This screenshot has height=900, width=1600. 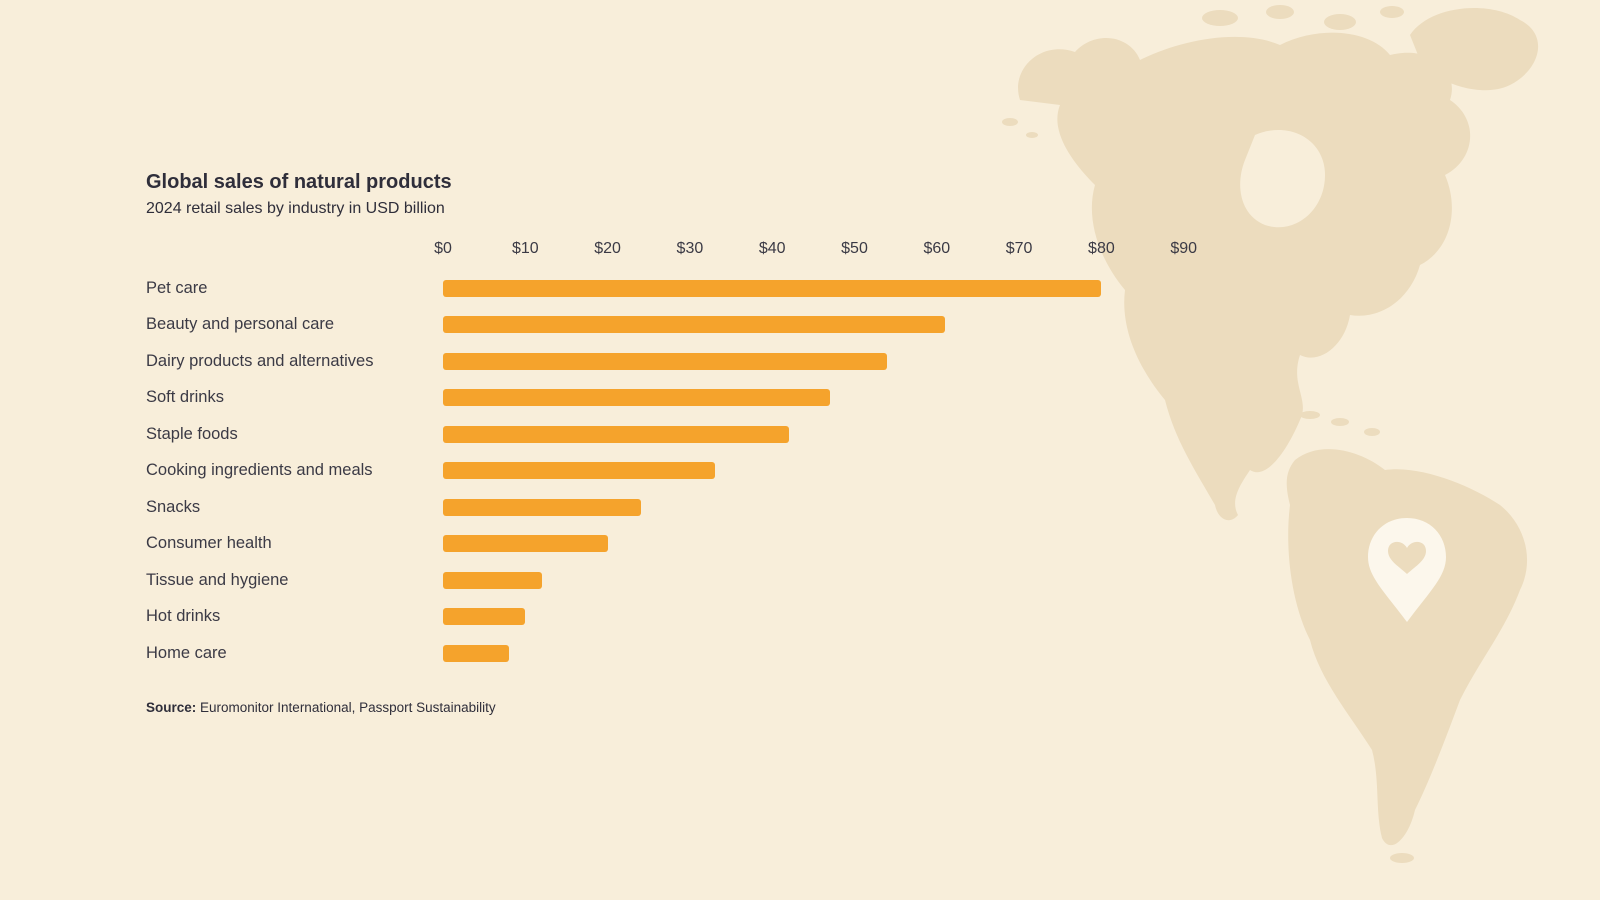 What do you see at coordinates (1474, 49) in the screenshot?
I see `greenland-shape` at bounding box center [1474, 49].